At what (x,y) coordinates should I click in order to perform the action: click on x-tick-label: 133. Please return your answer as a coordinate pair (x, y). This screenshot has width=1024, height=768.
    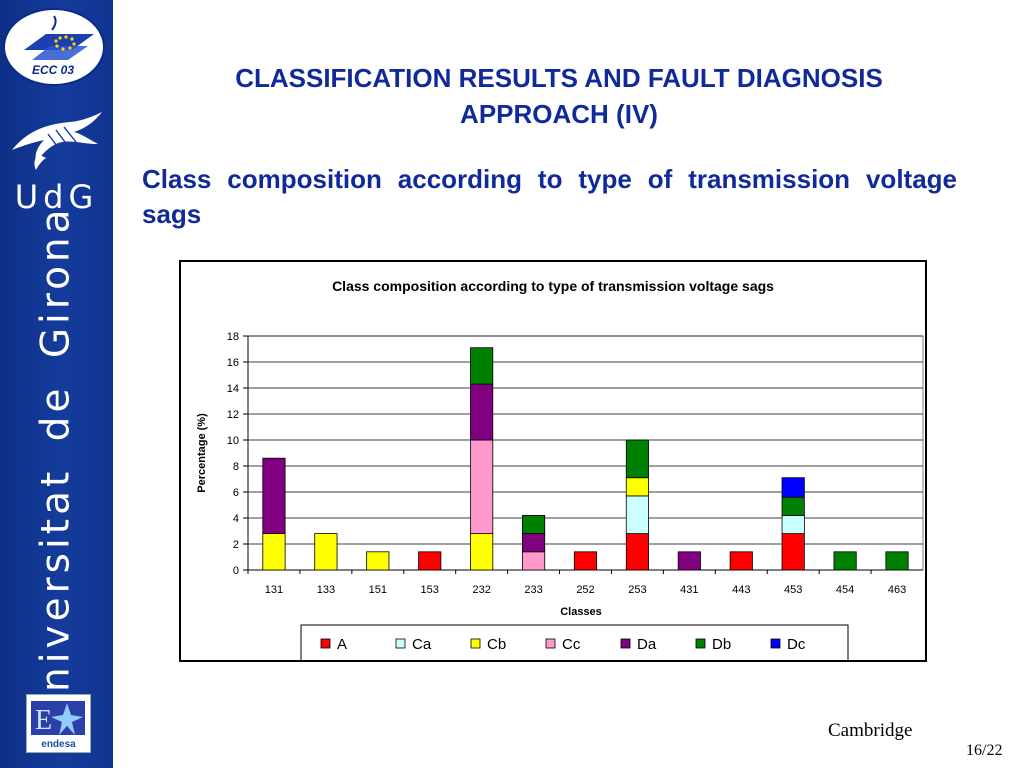
    Looking at the image, I should click on (326, 590).